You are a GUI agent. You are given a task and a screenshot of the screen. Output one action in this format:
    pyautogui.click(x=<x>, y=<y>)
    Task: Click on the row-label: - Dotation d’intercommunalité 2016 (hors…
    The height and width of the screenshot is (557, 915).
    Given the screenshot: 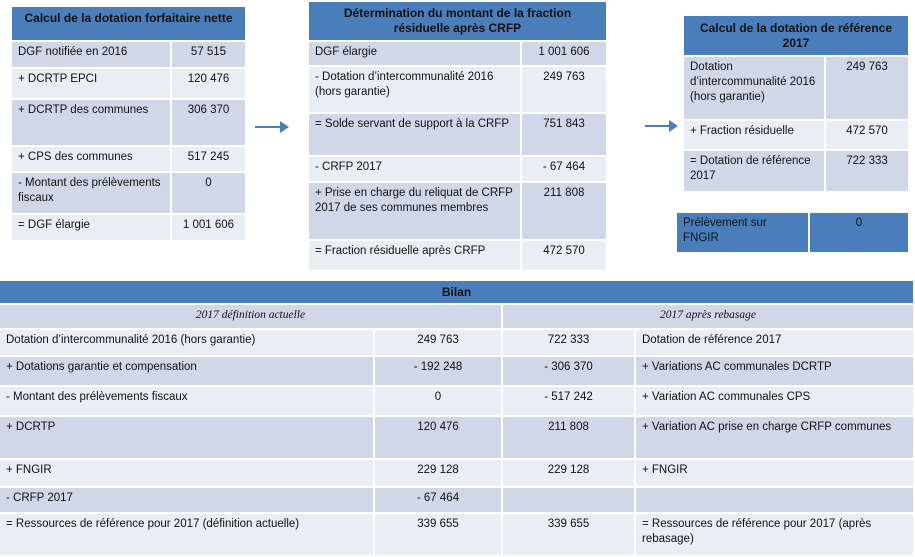 What is the action you would take?
    pyautogui.click(x=414, y=89)
    